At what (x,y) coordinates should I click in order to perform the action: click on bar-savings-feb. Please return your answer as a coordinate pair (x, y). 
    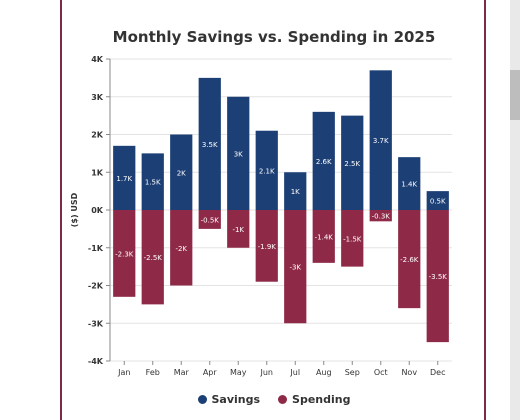
    Looking at the image, I should click on (152, 181).